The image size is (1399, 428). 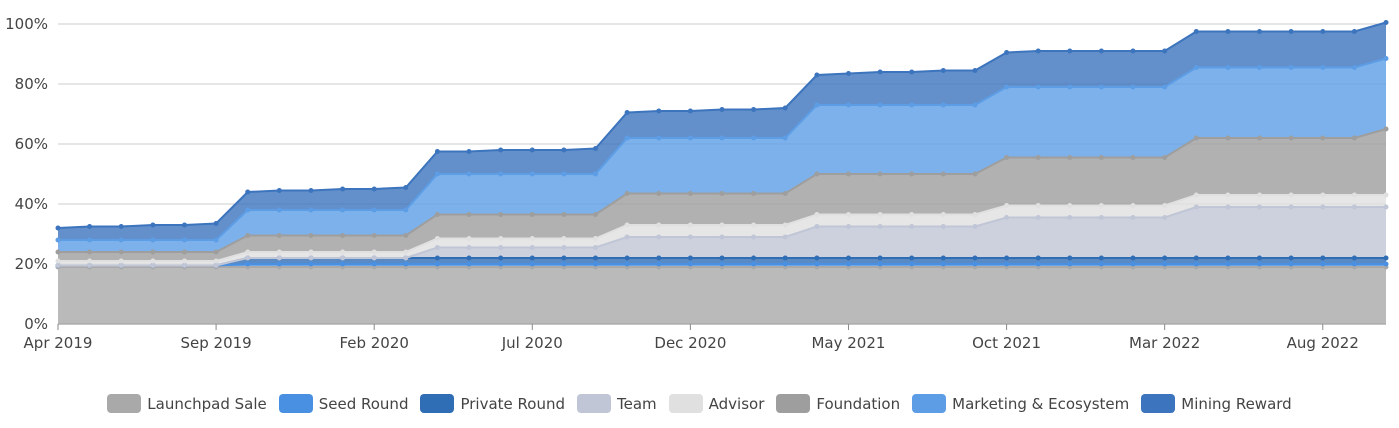 What do you see at coordinates (1006, 343) in the screenshot?
I see `x-tick-label: Oct 2021` at bounding box center [1006, 343].